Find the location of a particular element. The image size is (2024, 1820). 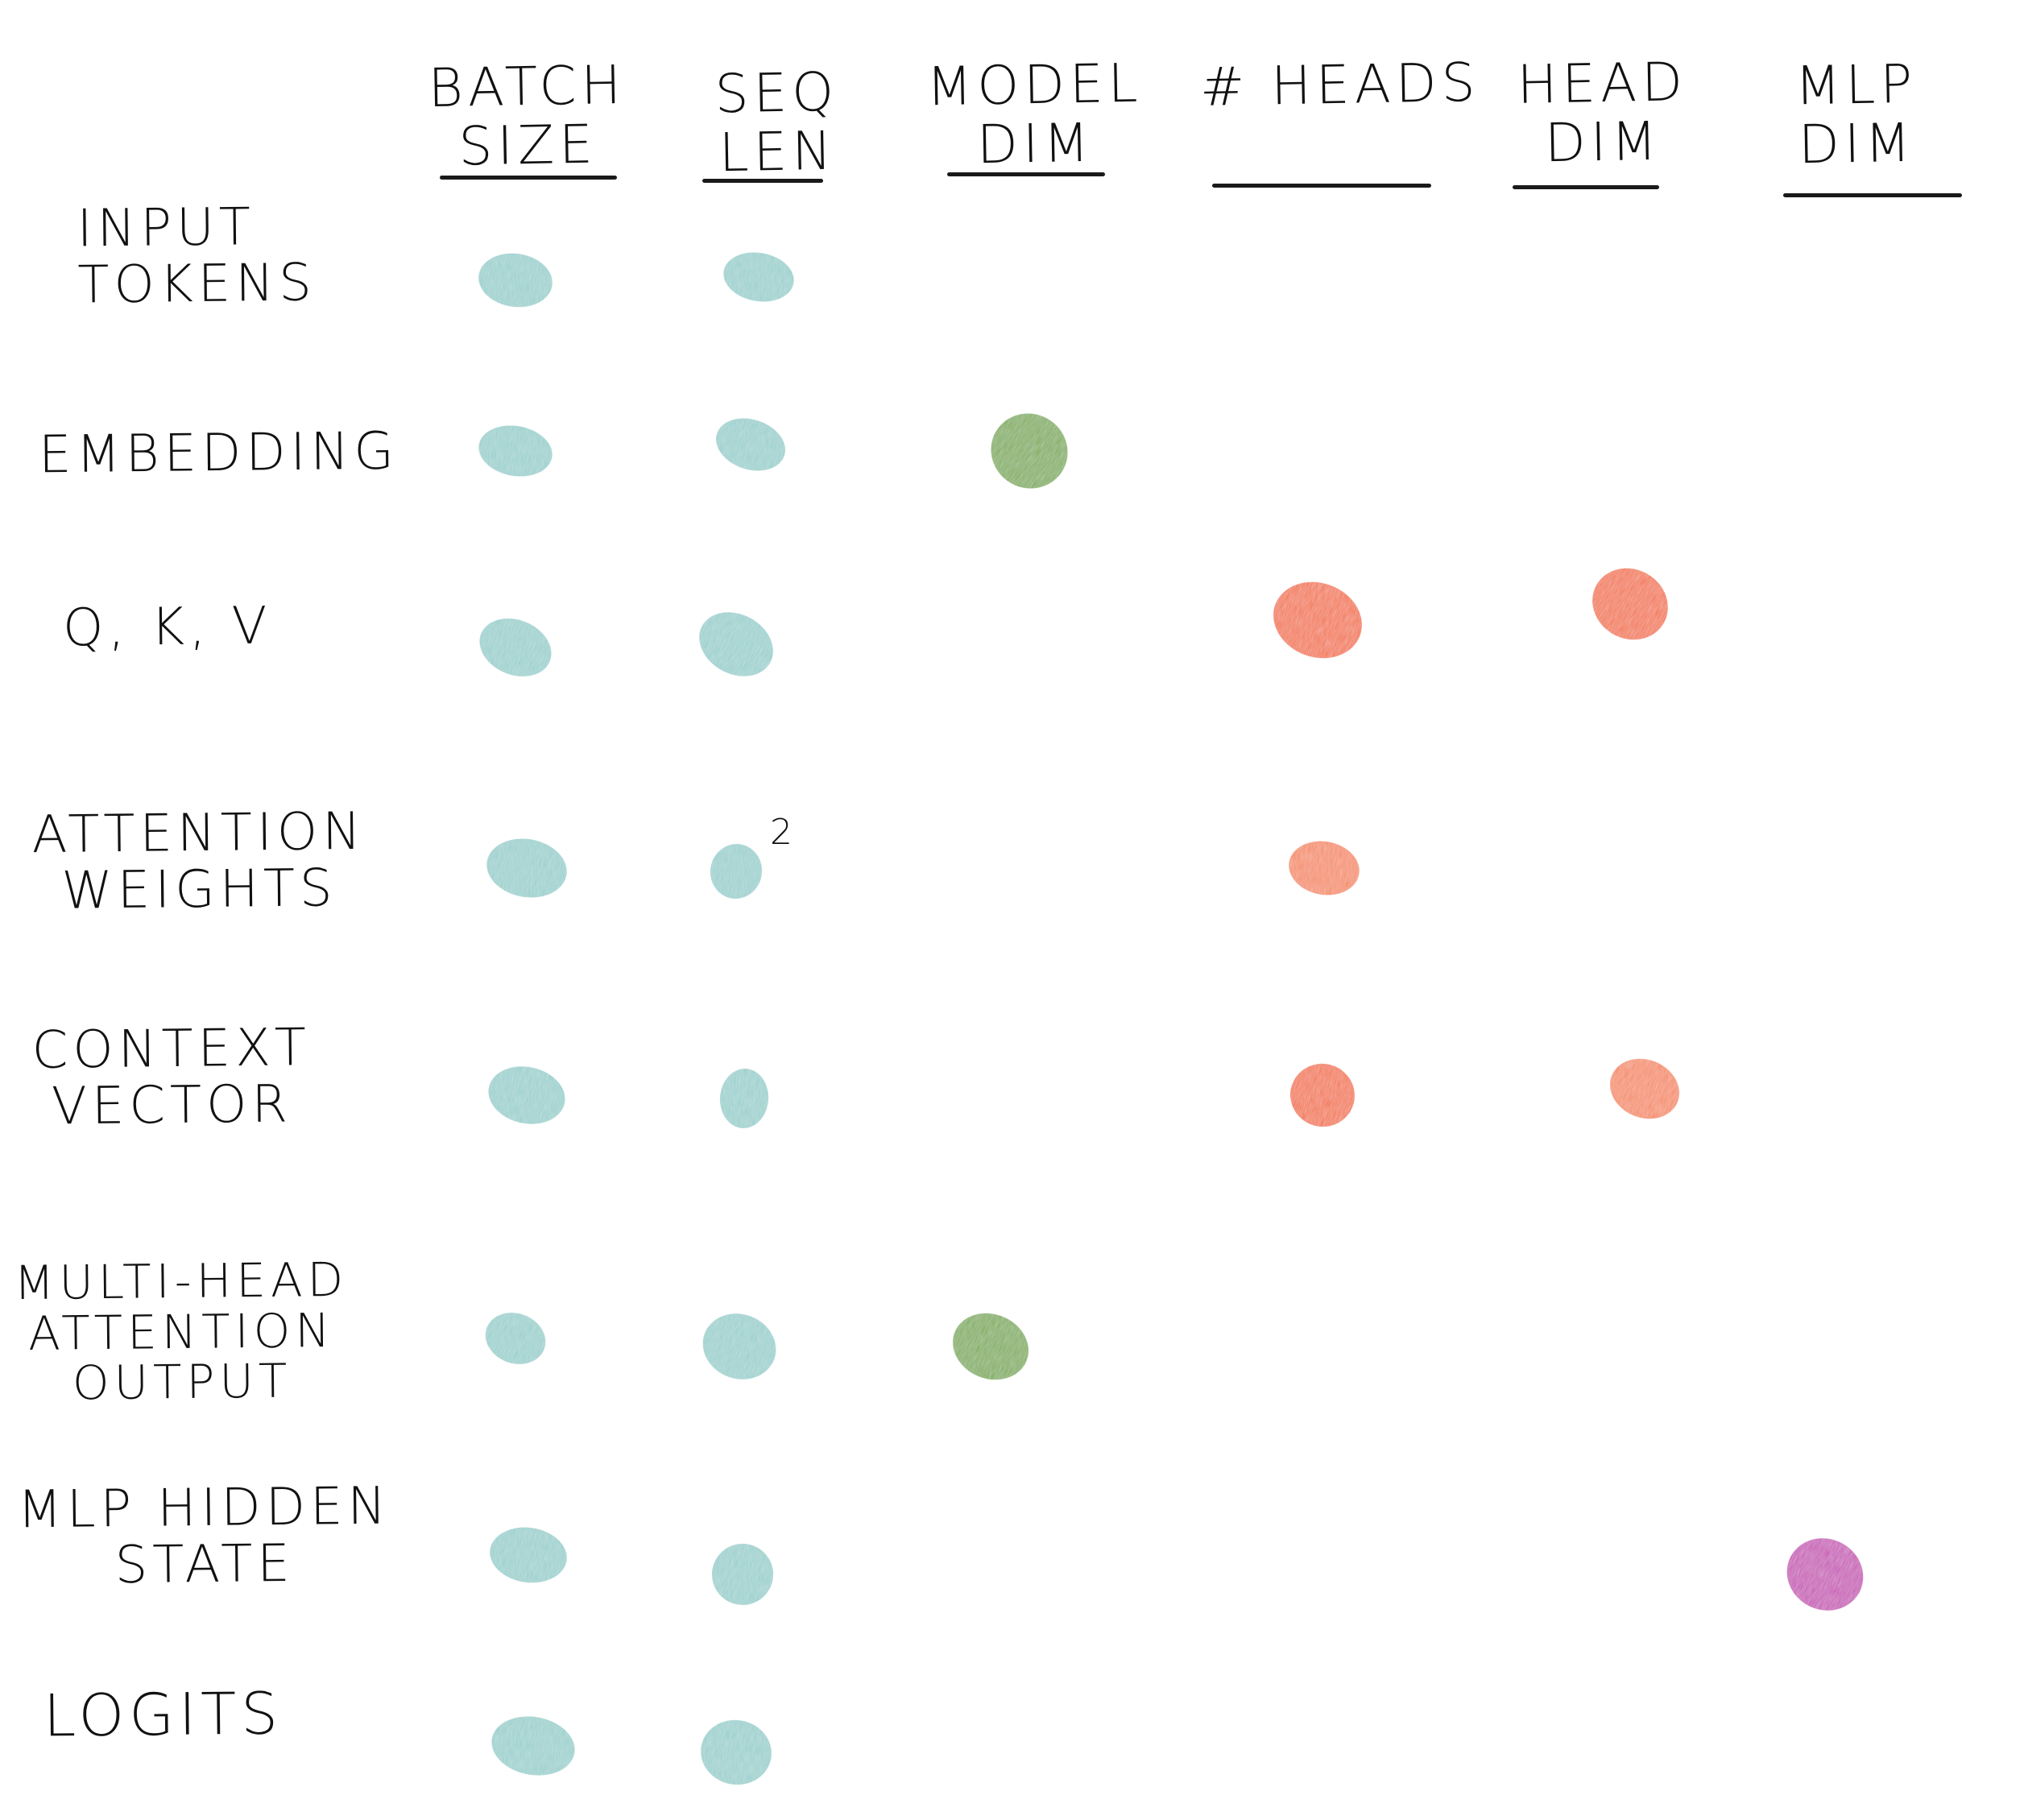

dot-mlp-hidden-state-batch is located at coordinates (528, 1555).